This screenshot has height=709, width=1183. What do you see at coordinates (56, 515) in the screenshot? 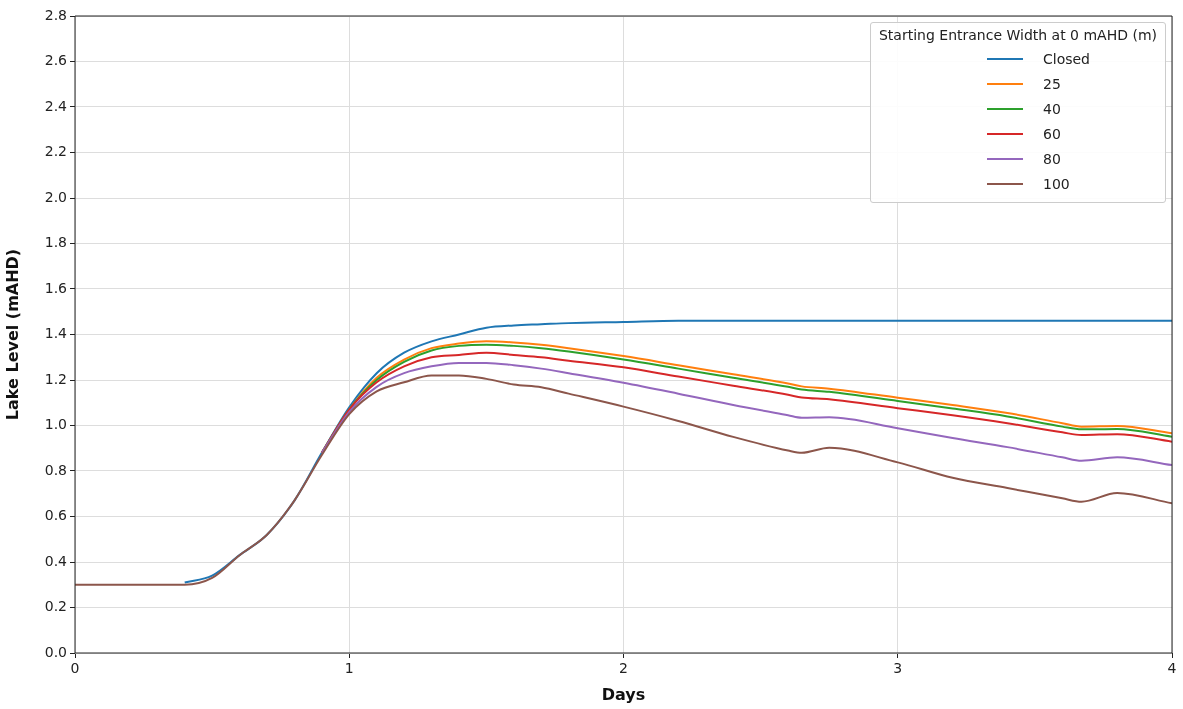
I see `y-tick-label: 0.6` at bounding box center [56, 515].